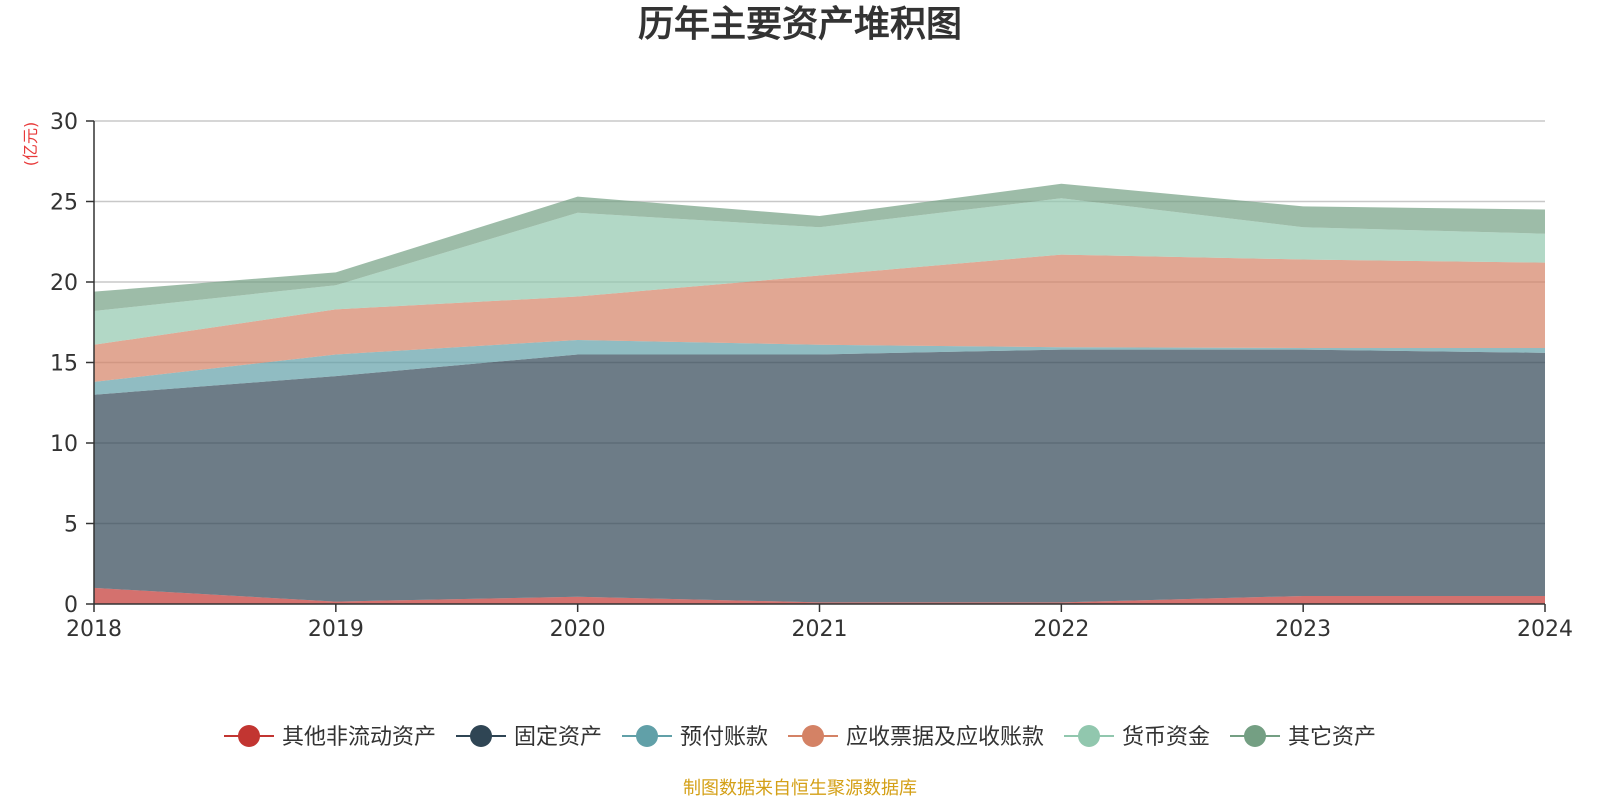 This screenshot has height=800, width=1600. I want to click on legend-label: 应收票据及应收账款, so click(945, 737).